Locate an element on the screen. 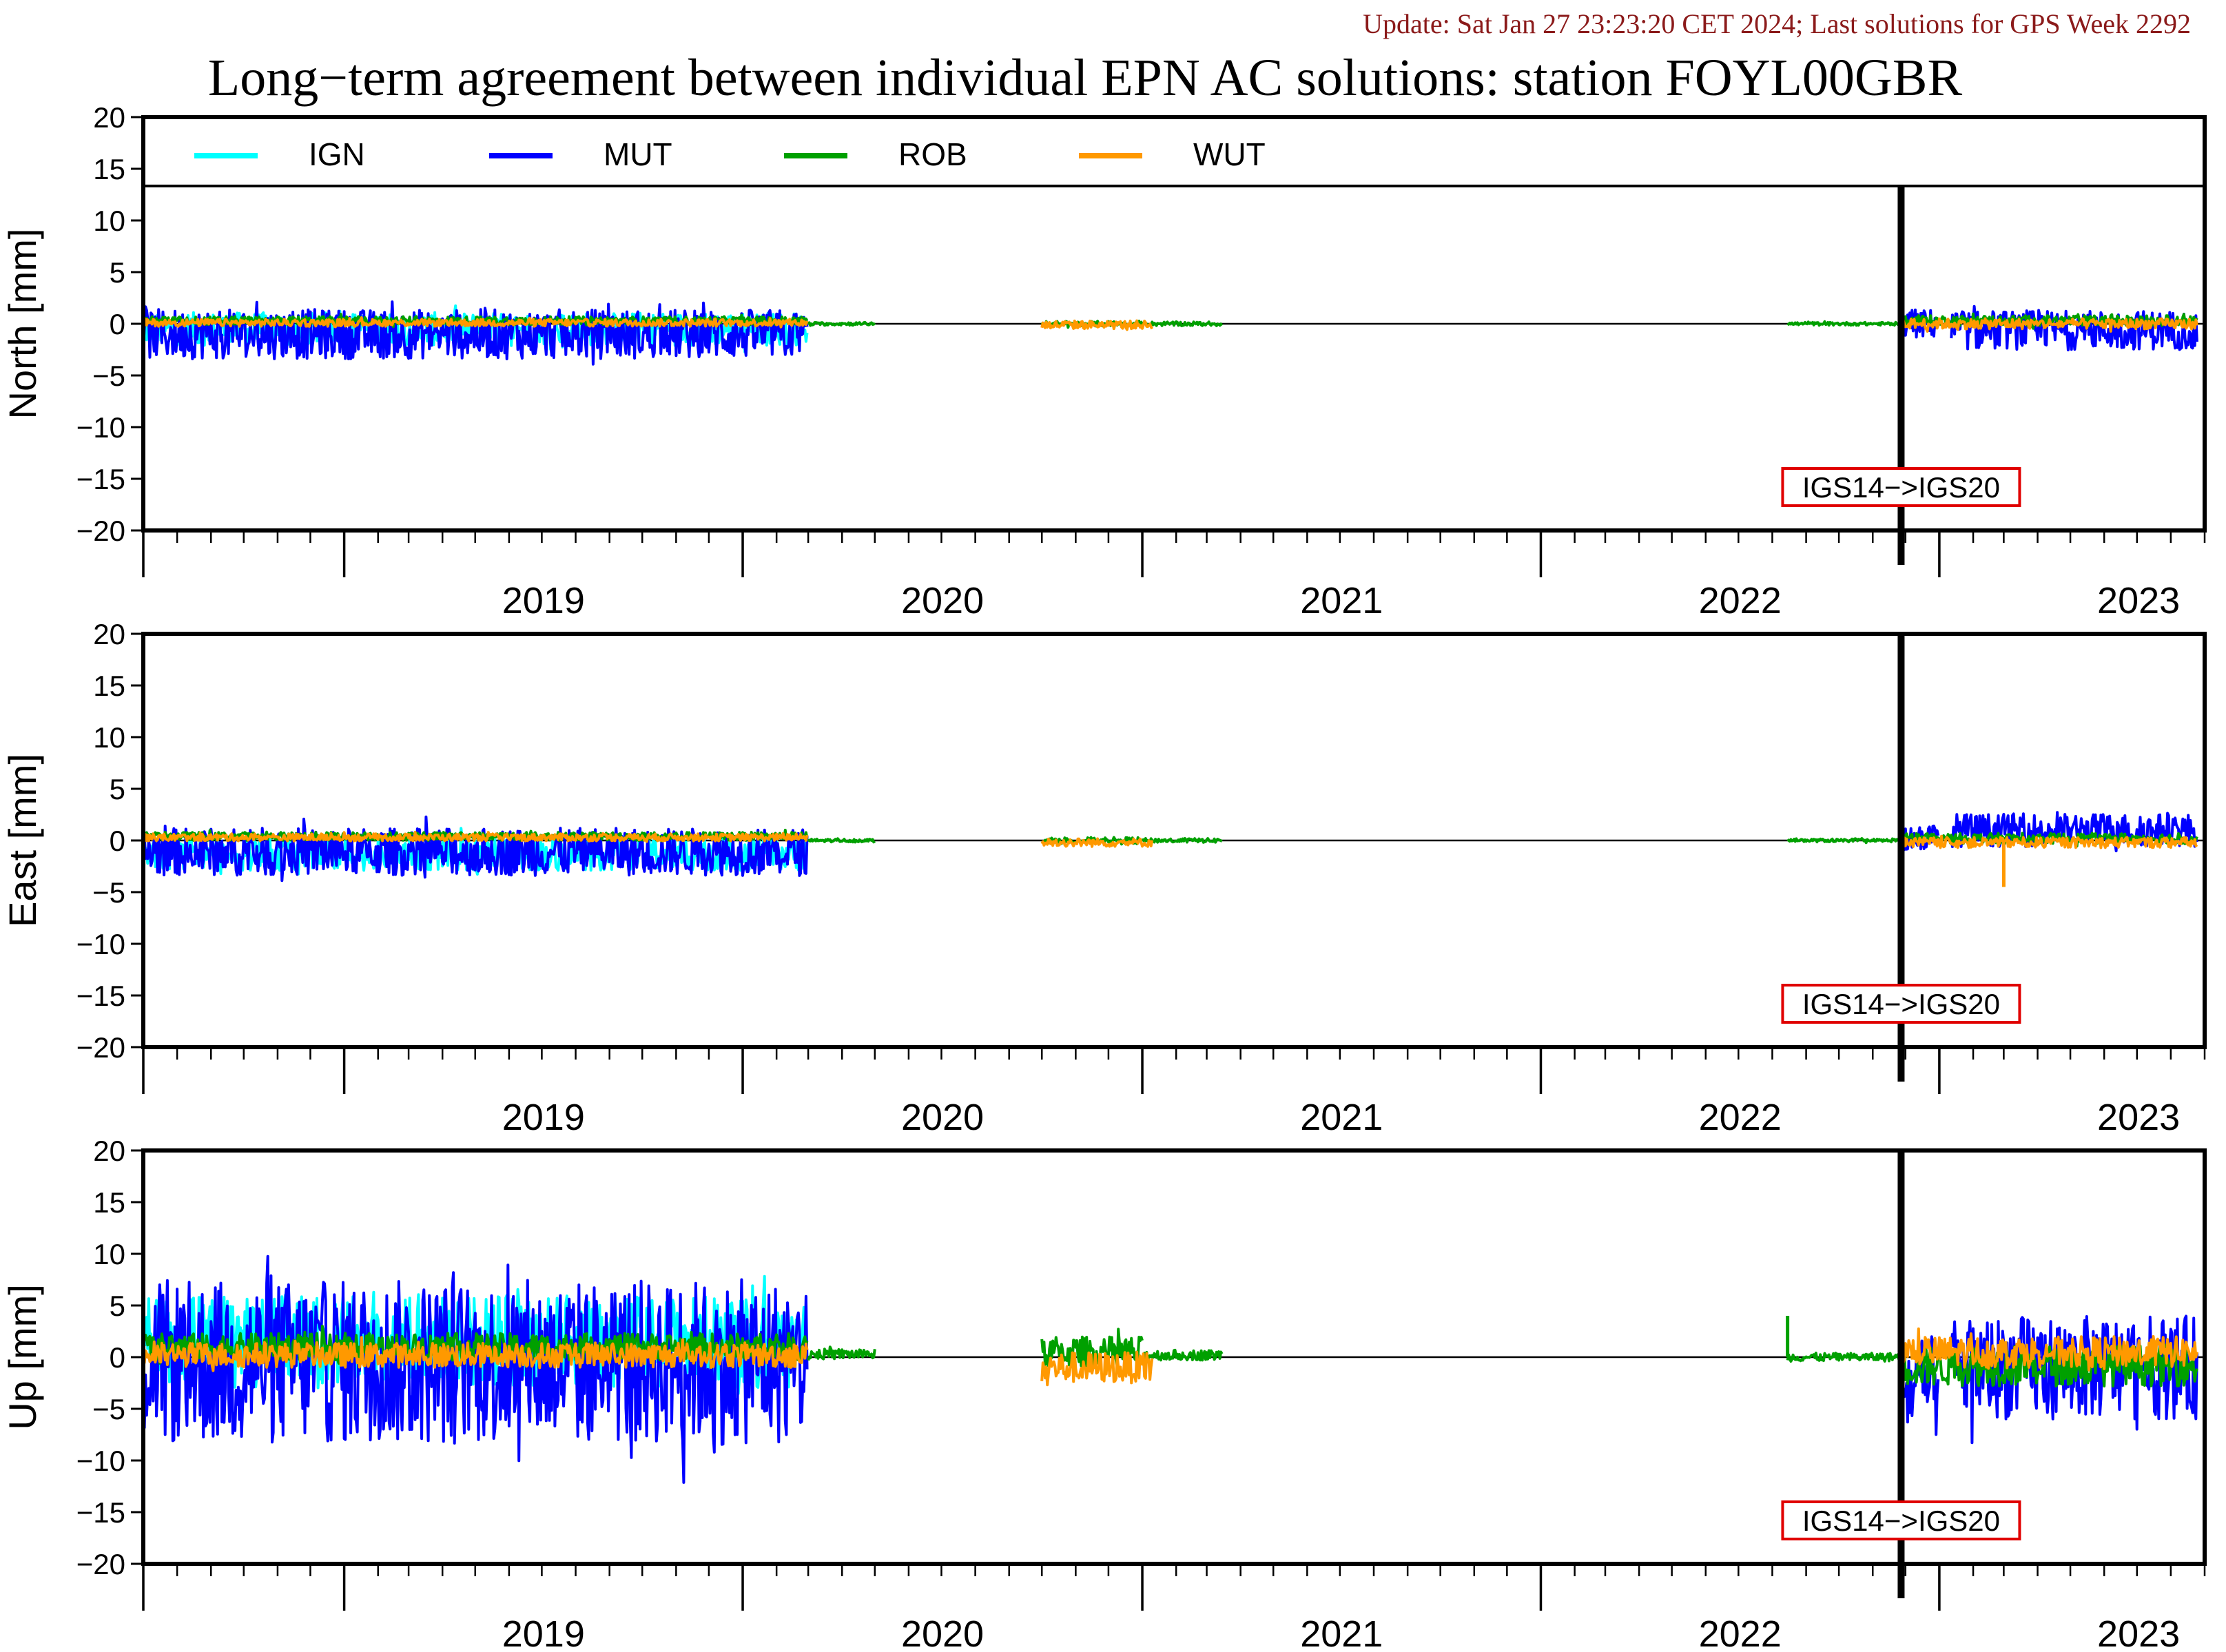  series-line-mut is located at coordinates (476, 1369).